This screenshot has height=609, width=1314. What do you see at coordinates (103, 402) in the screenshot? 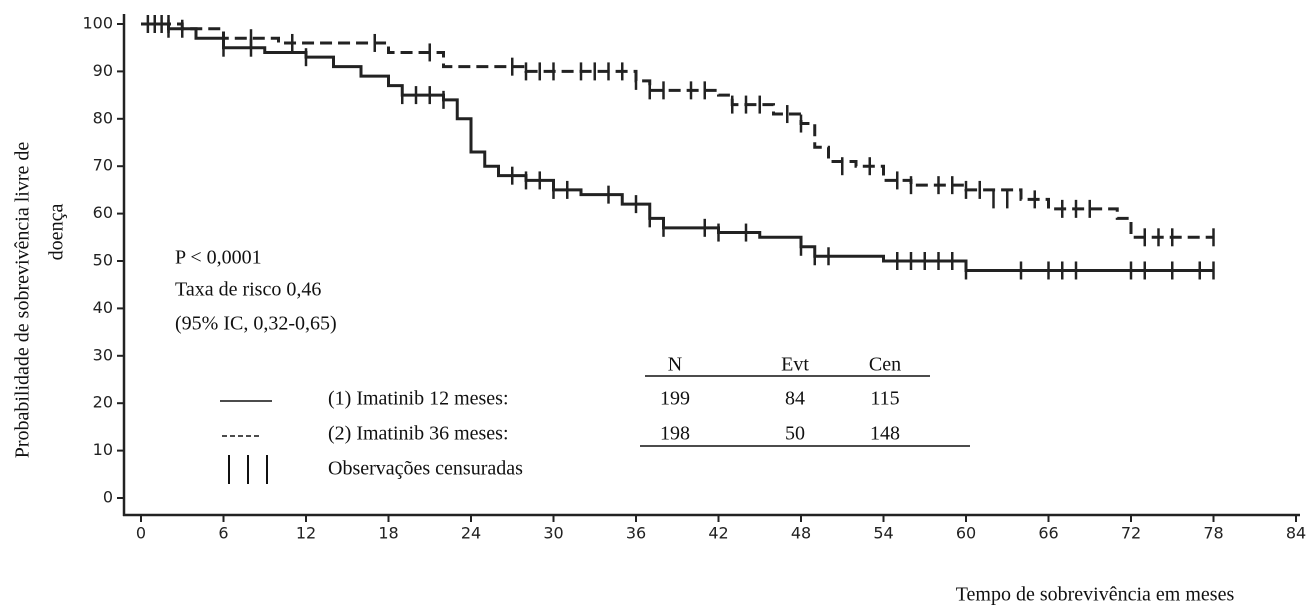
I see `y-tick-label: 20` at bounding box center [103, 402].